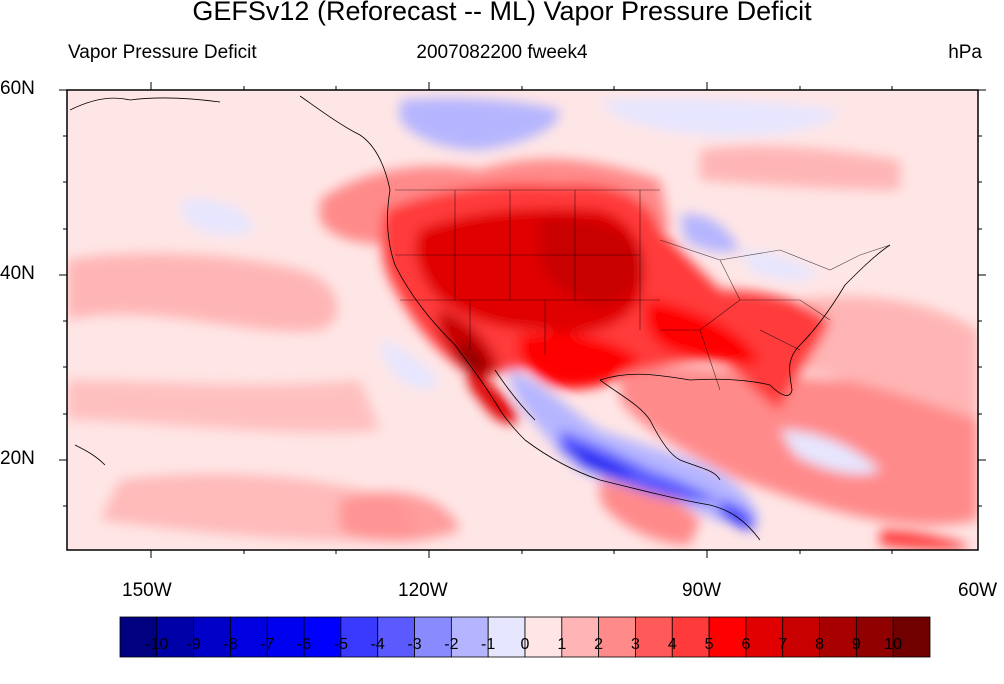  I want to click on colorbar-label: 6, so click(746, 644).